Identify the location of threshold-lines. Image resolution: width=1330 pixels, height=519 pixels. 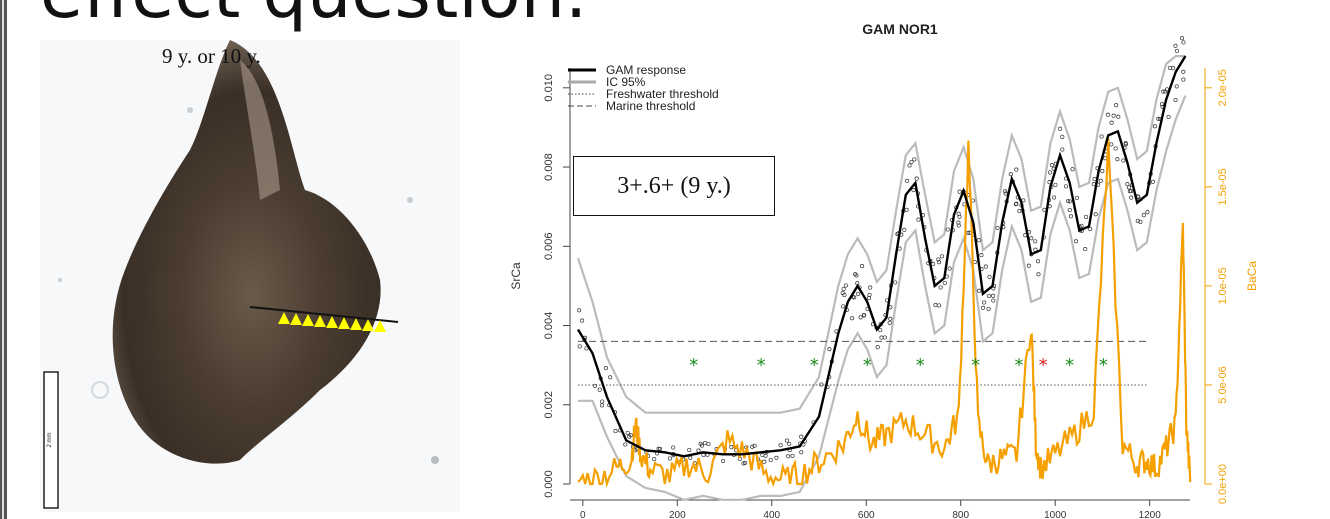
(862, 363).